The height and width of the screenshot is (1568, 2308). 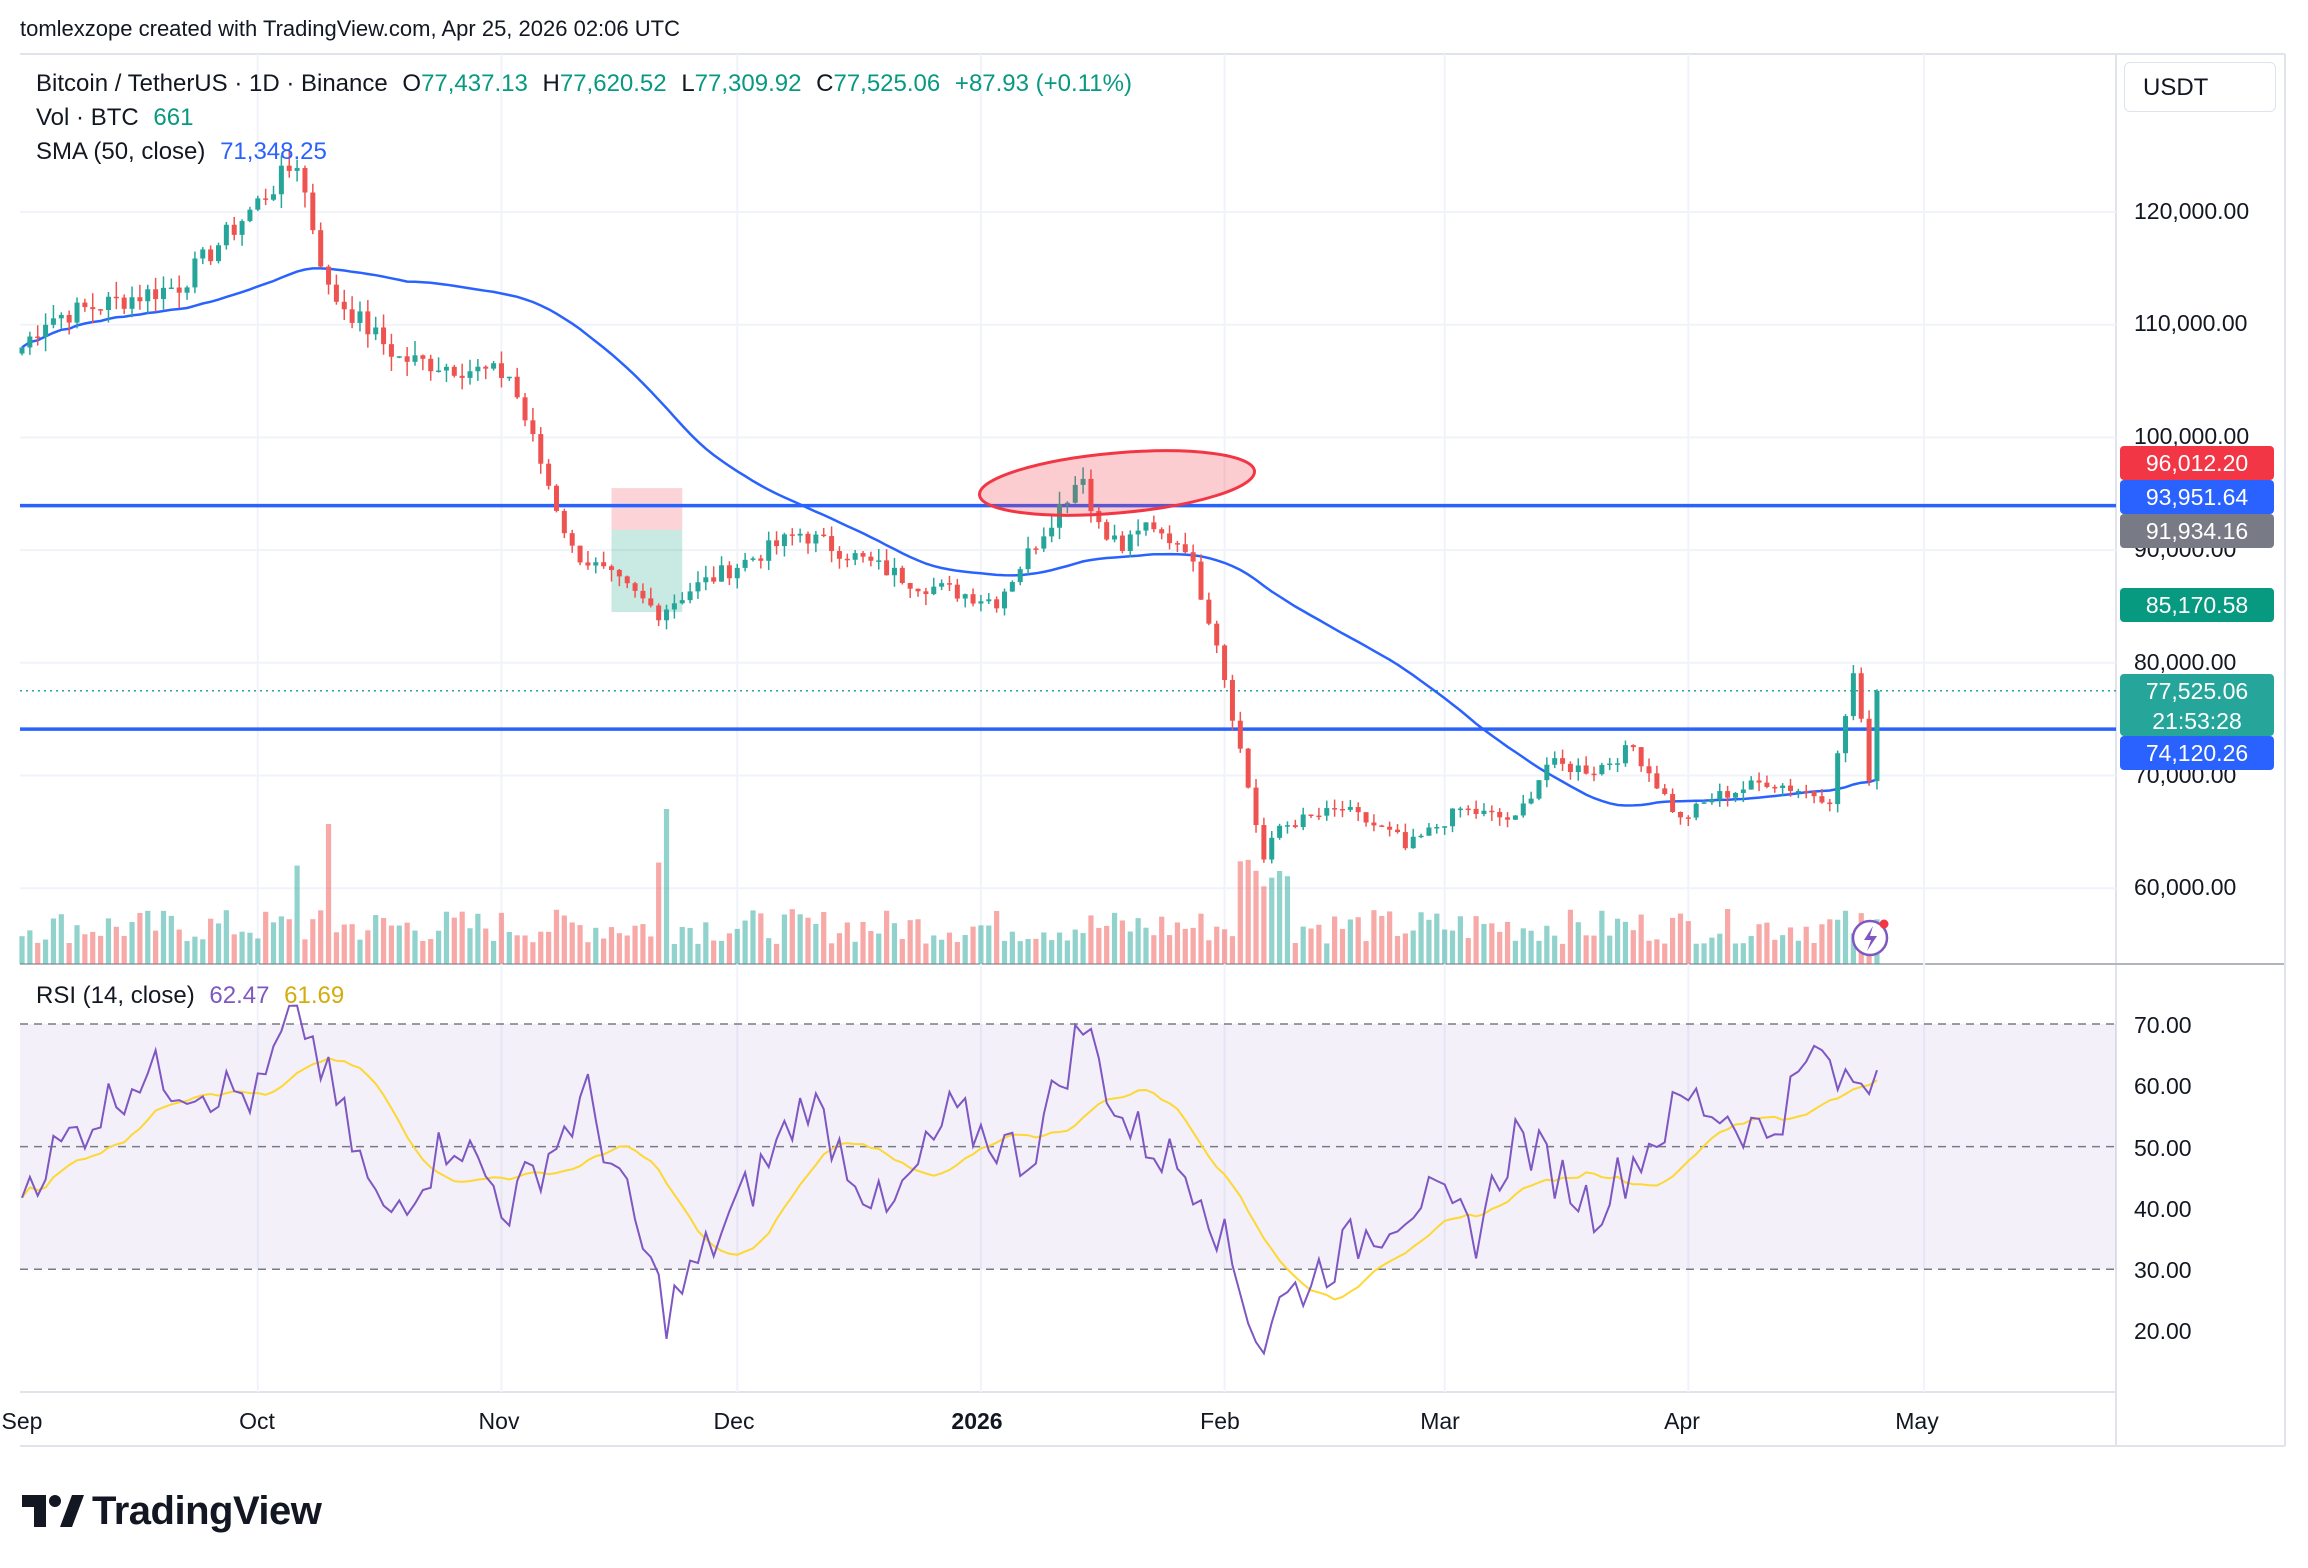 What do you see at coordinates (87, 117) in the screenshot?
I see `volume-label: Vol · BTC` at bounding box center [87, 117].